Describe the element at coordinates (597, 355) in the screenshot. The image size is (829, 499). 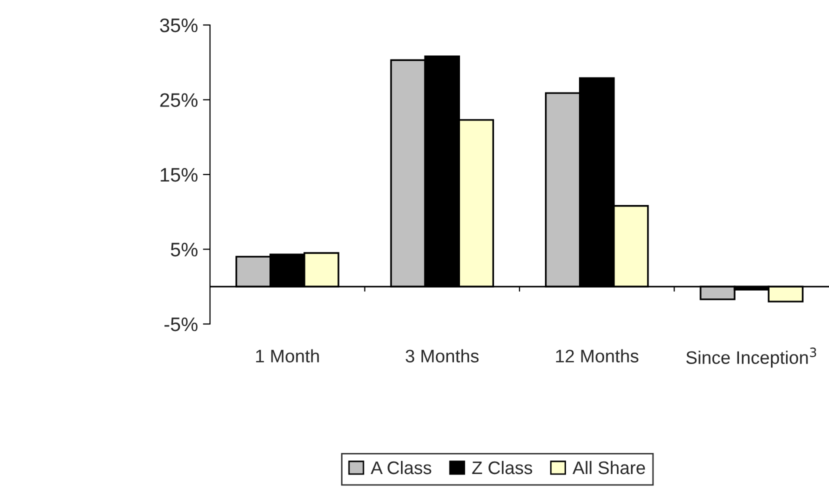
I see `x-tick-label: 12 Months` at that location.